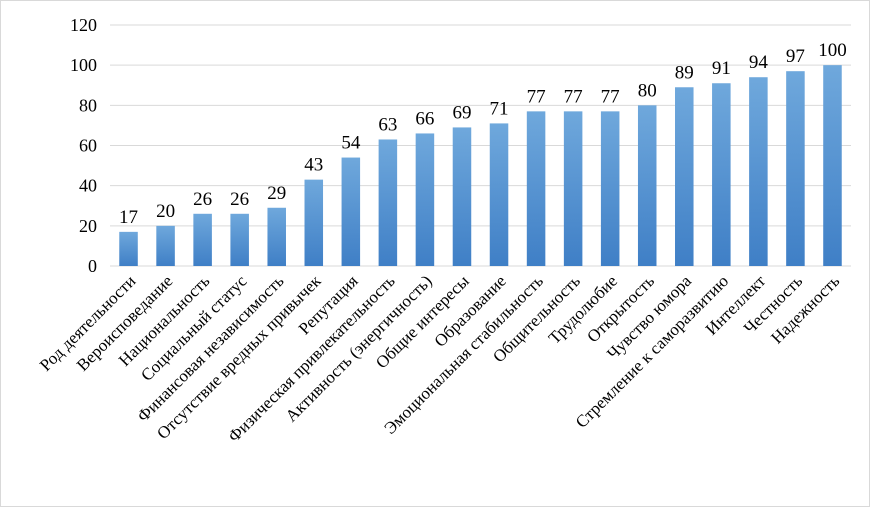 The image size is (870, 508). Describe the element at coordinates (759, 62) in the screenshot. I see `data-label: 94` at that location.